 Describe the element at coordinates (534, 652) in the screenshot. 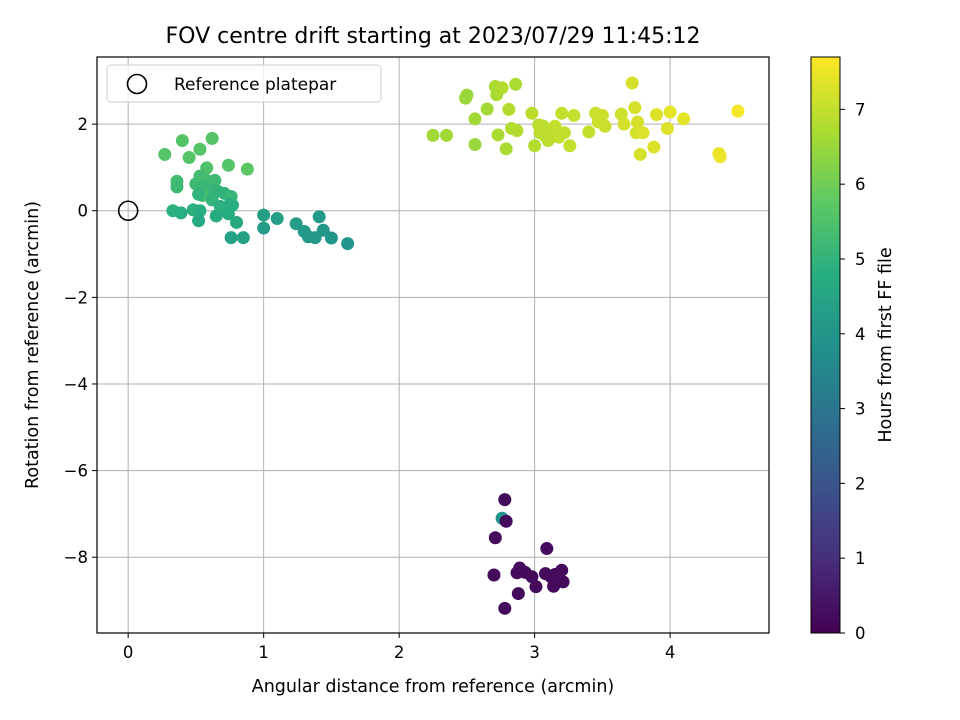

I see `x-tick-label: 3` at that location.